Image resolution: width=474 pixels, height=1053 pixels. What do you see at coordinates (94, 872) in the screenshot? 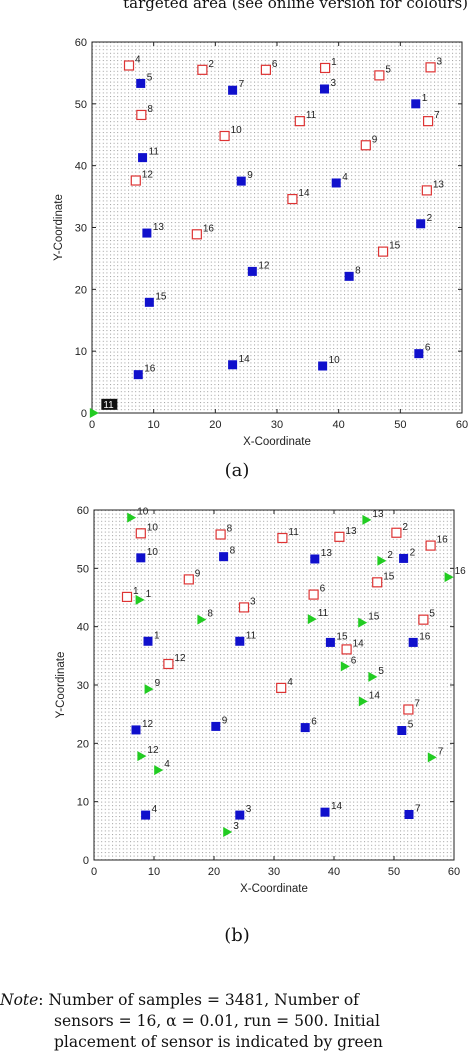
I see `x-tick-label: 0` at bounding box center [94, 872].